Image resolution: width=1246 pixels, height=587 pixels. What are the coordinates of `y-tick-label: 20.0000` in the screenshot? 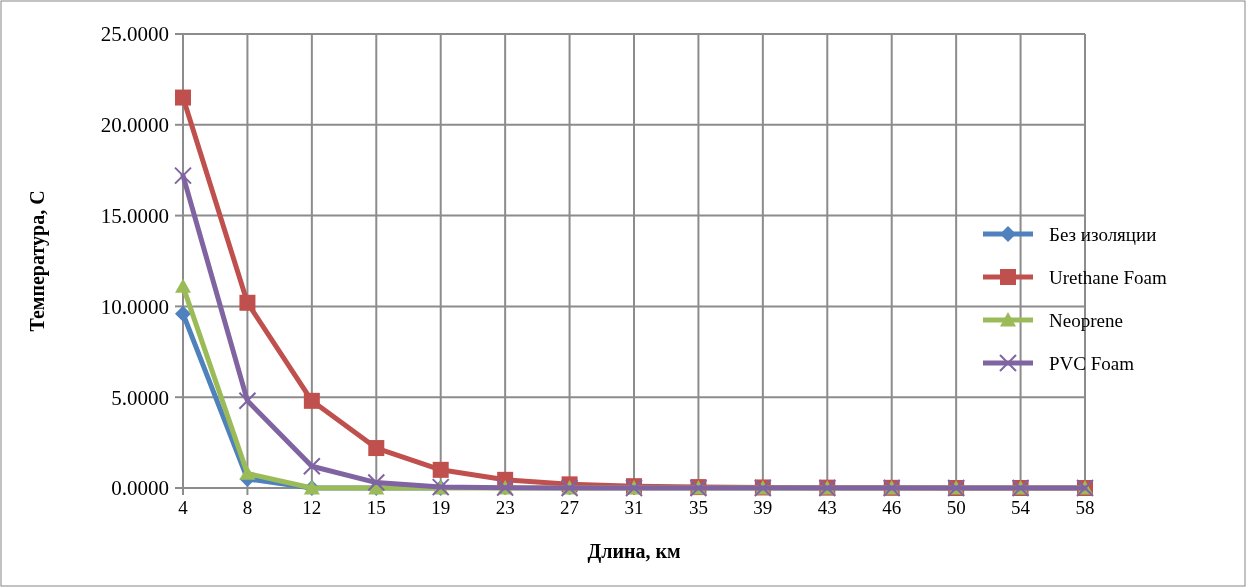 It's located at (134, 125).